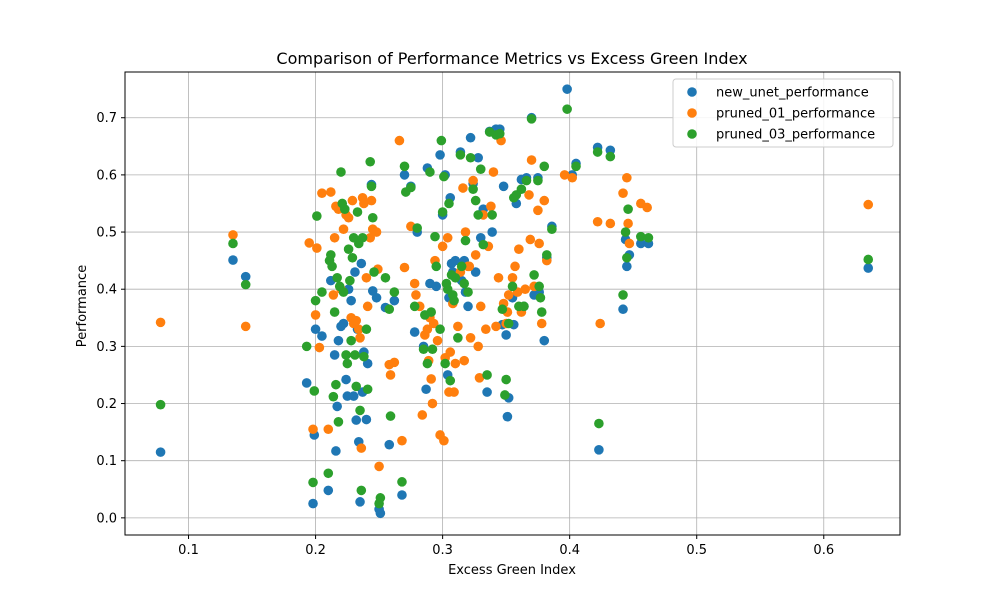 The image size is (1000, 600). Describe the element at coordinates (106, 118) in the screenshot. I see `y-tick-label: 0.7` at that location.